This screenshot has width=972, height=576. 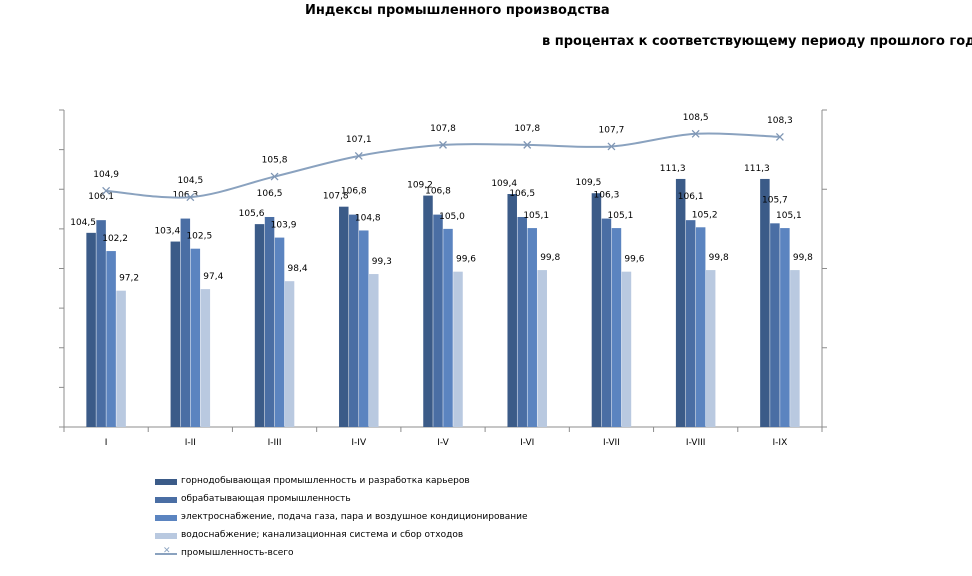 What do you see at coordinates (359, 140) in the screenshot?
I see `line-data-label: 107,1` at bounding box center [359, 140].